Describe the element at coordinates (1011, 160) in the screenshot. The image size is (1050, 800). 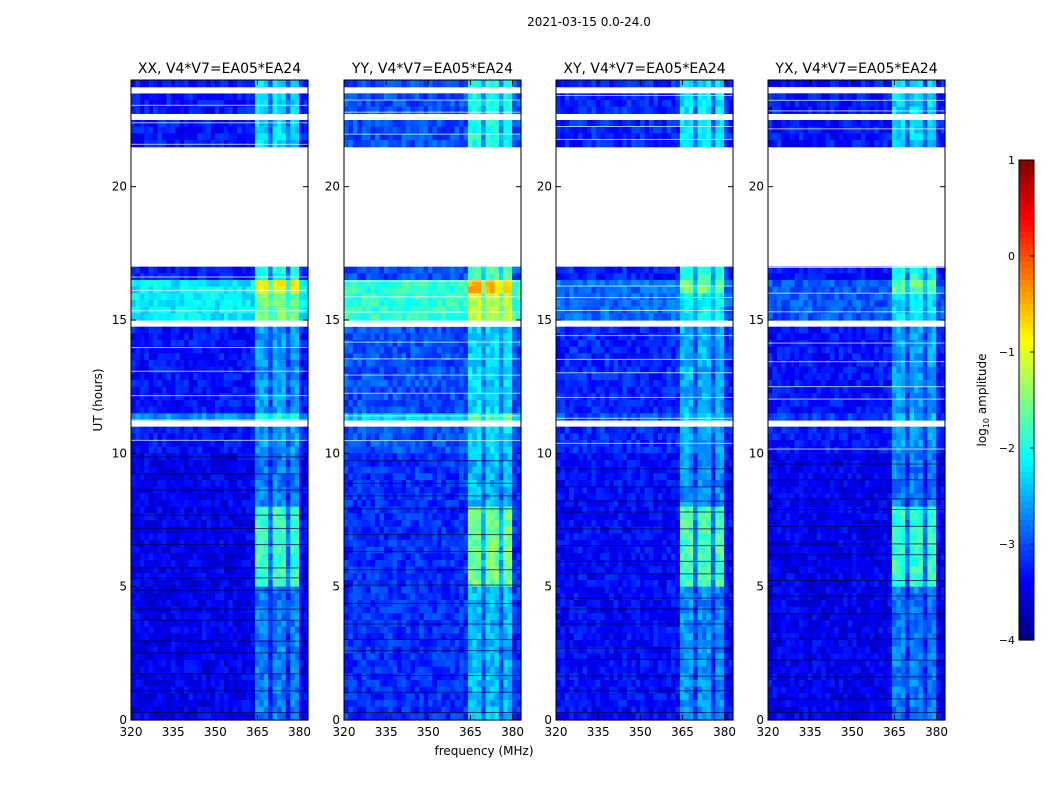
I see `colorbar-tick-label: 1` at that location.